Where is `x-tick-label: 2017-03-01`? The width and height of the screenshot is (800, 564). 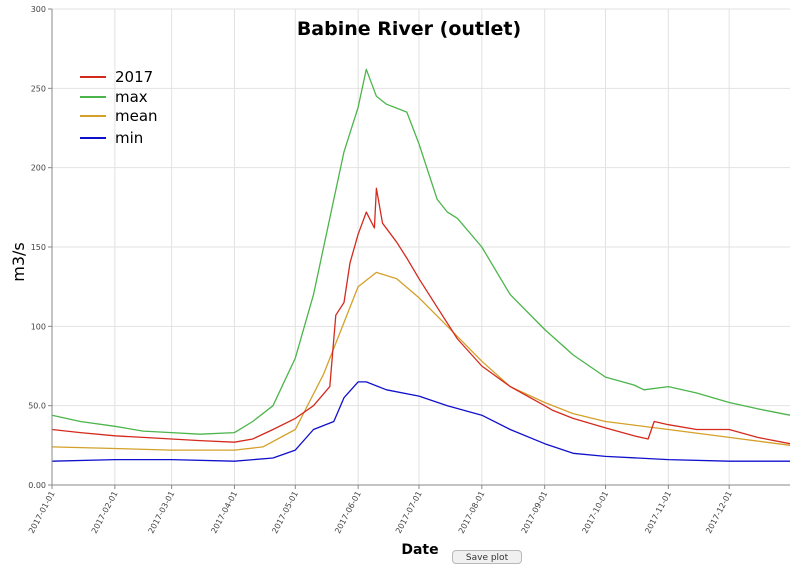
x-tick-label: 2017-03-01 is located at coordinates (162, 512).